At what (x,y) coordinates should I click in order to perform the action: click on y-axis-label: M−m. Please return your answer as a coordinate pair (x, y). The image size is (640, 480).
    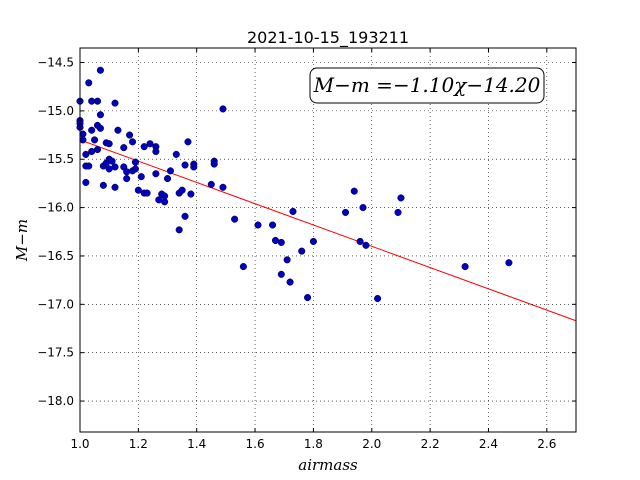
    Looking at the image, I should click on (22, 240).